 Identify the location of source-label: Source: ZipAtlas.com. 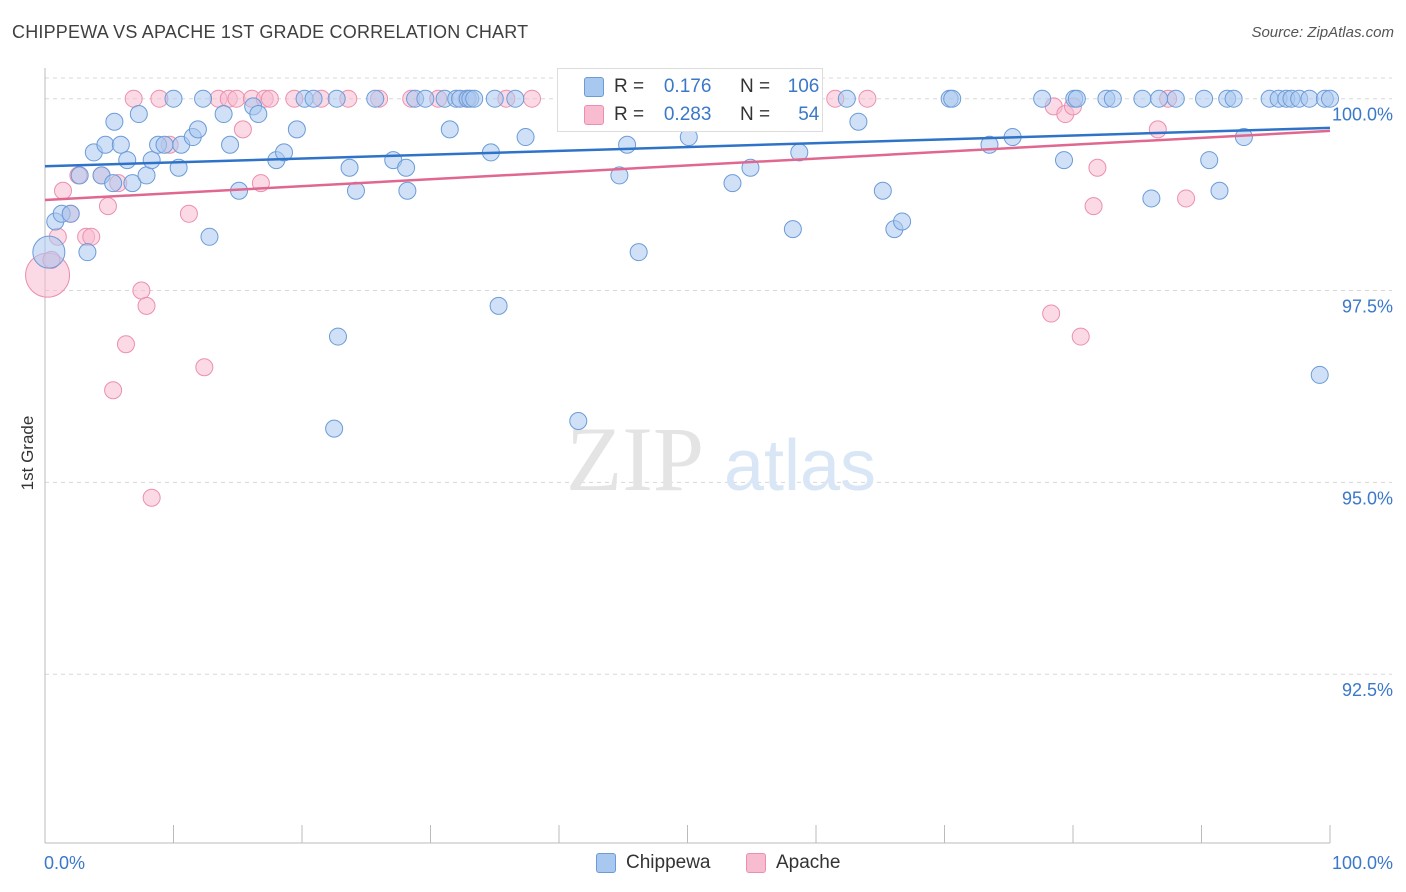
(1322, 32).